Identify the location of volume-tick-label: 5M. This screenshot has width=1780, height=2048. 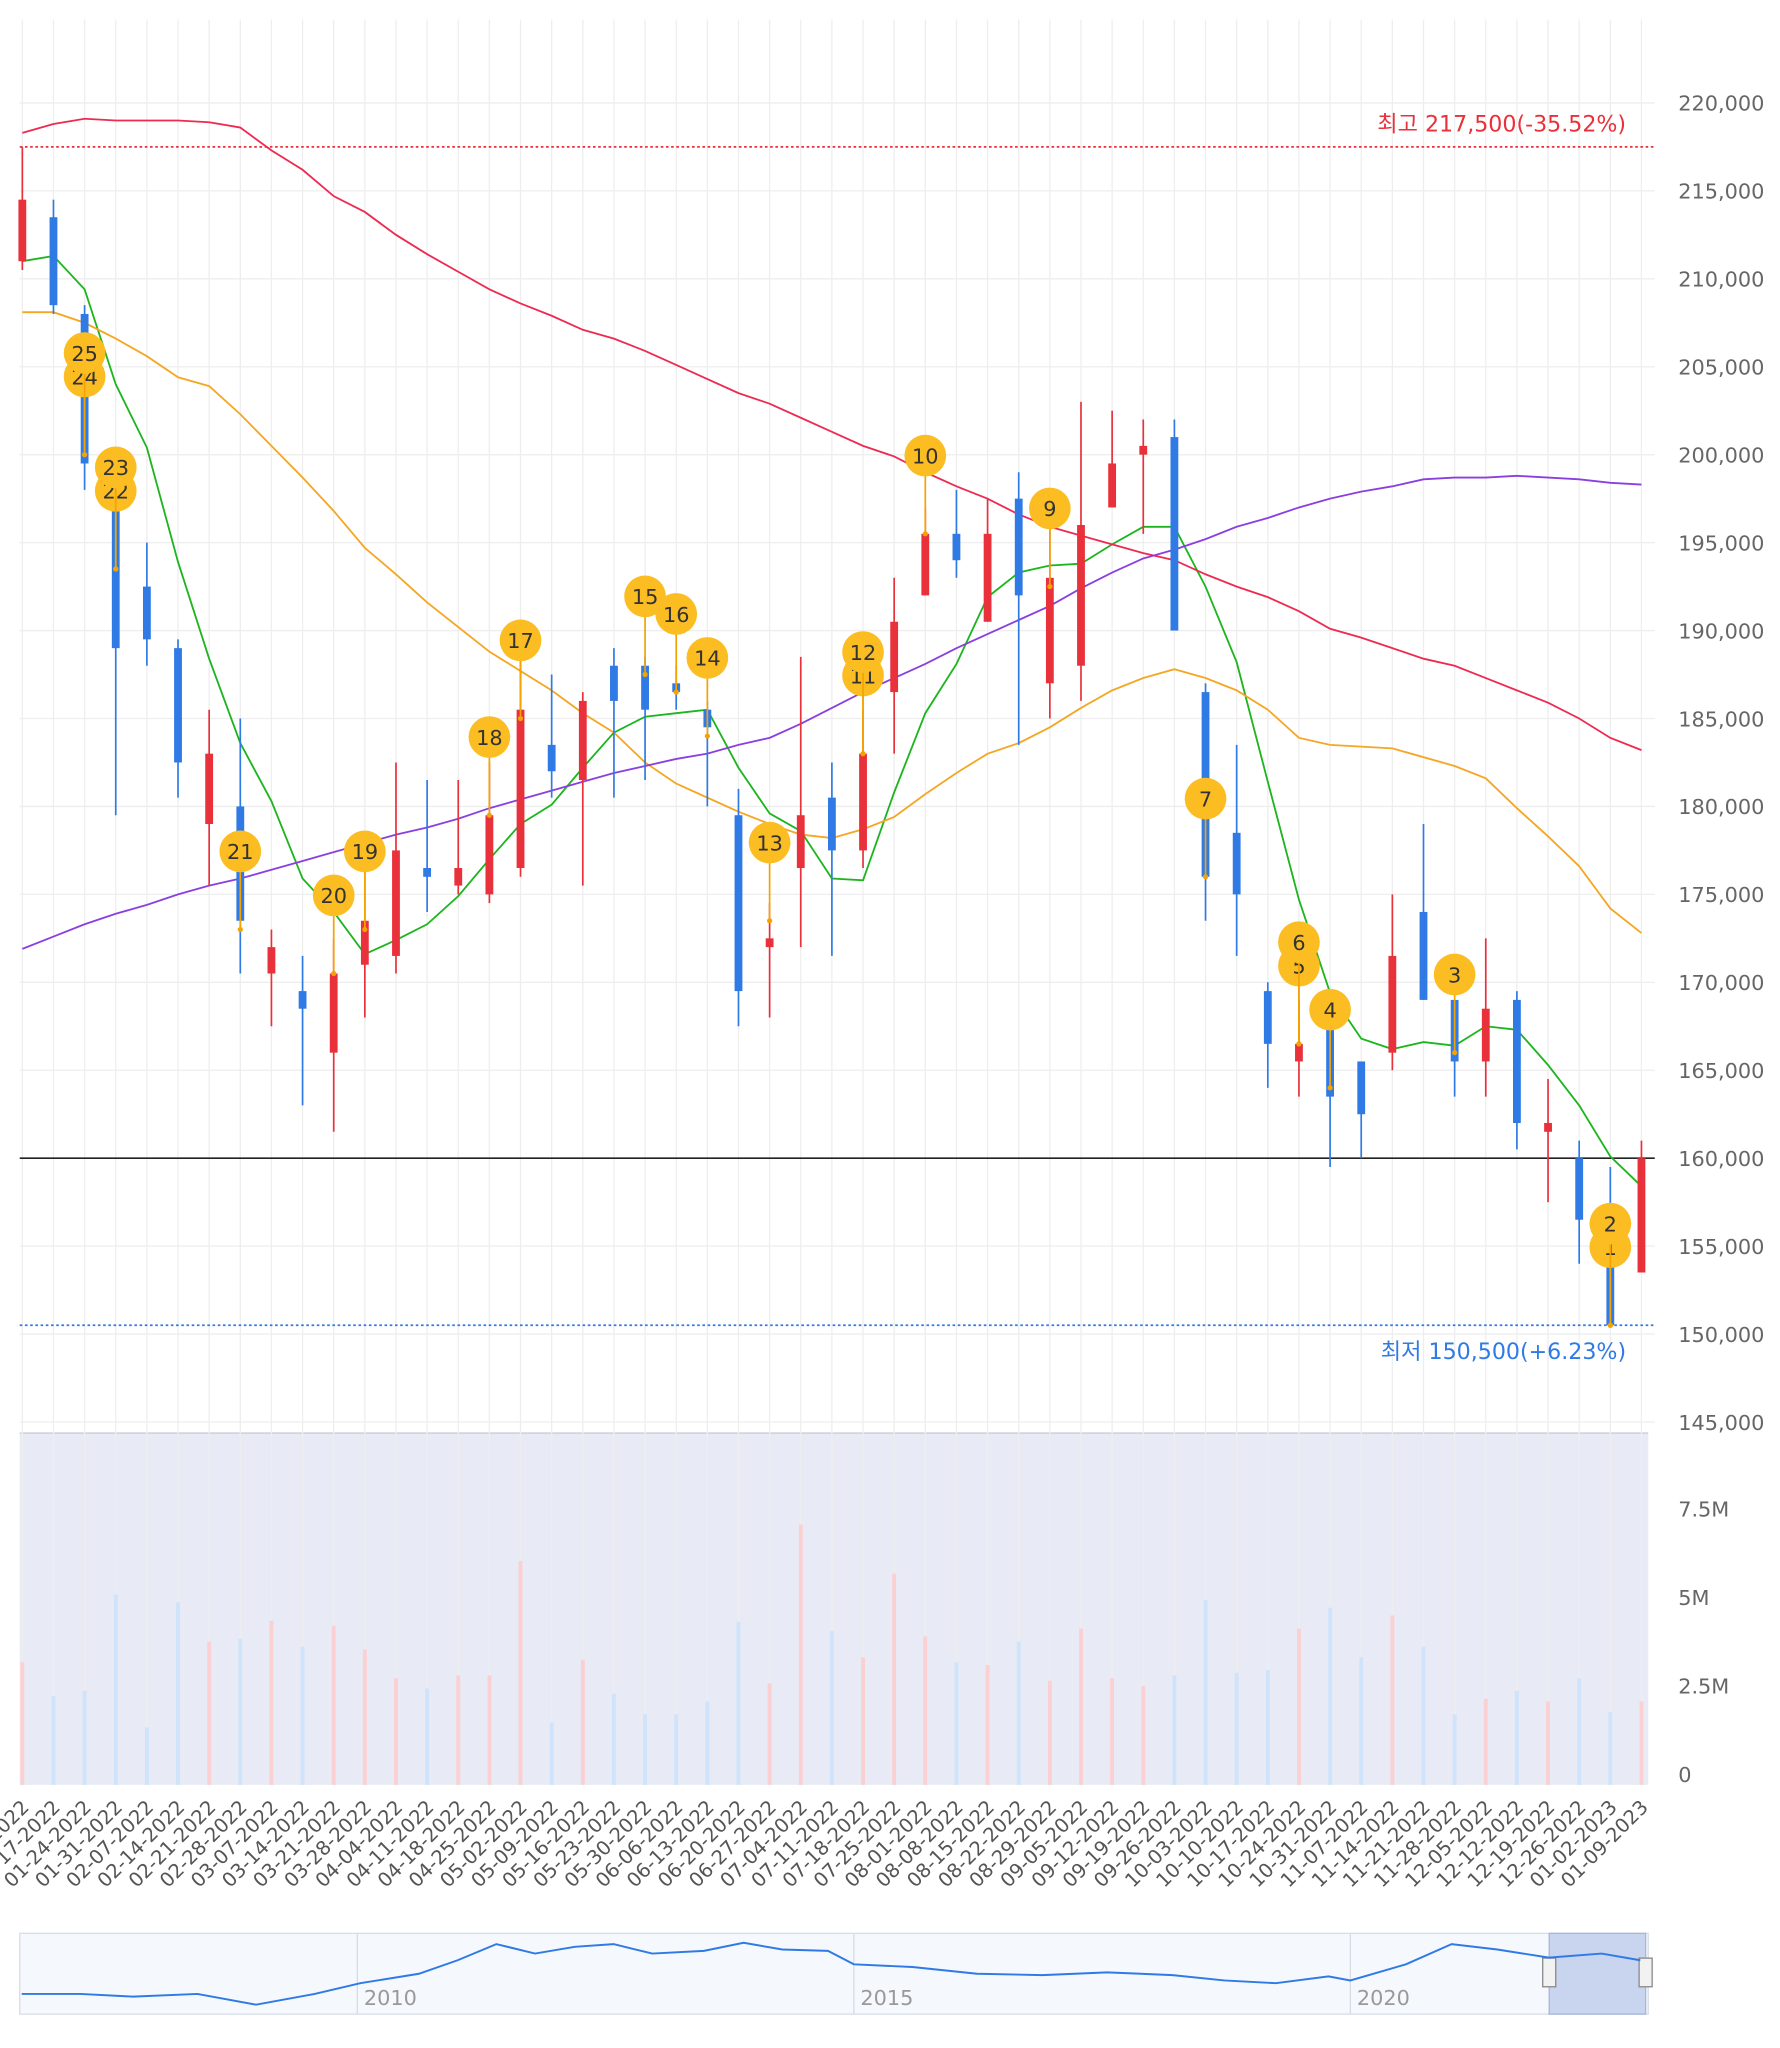
(1693, 1598).